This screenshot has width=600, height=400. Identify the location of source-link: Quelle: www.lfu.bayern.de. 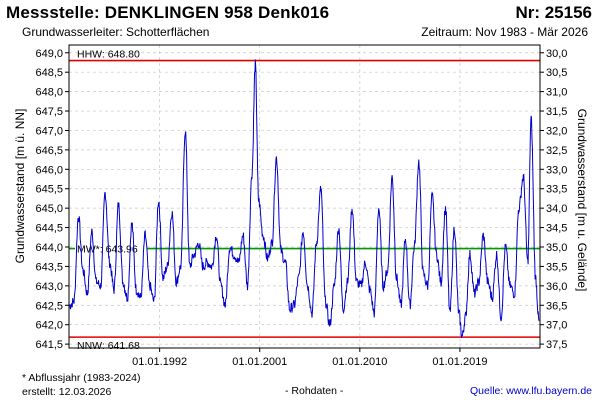
(531, 391).